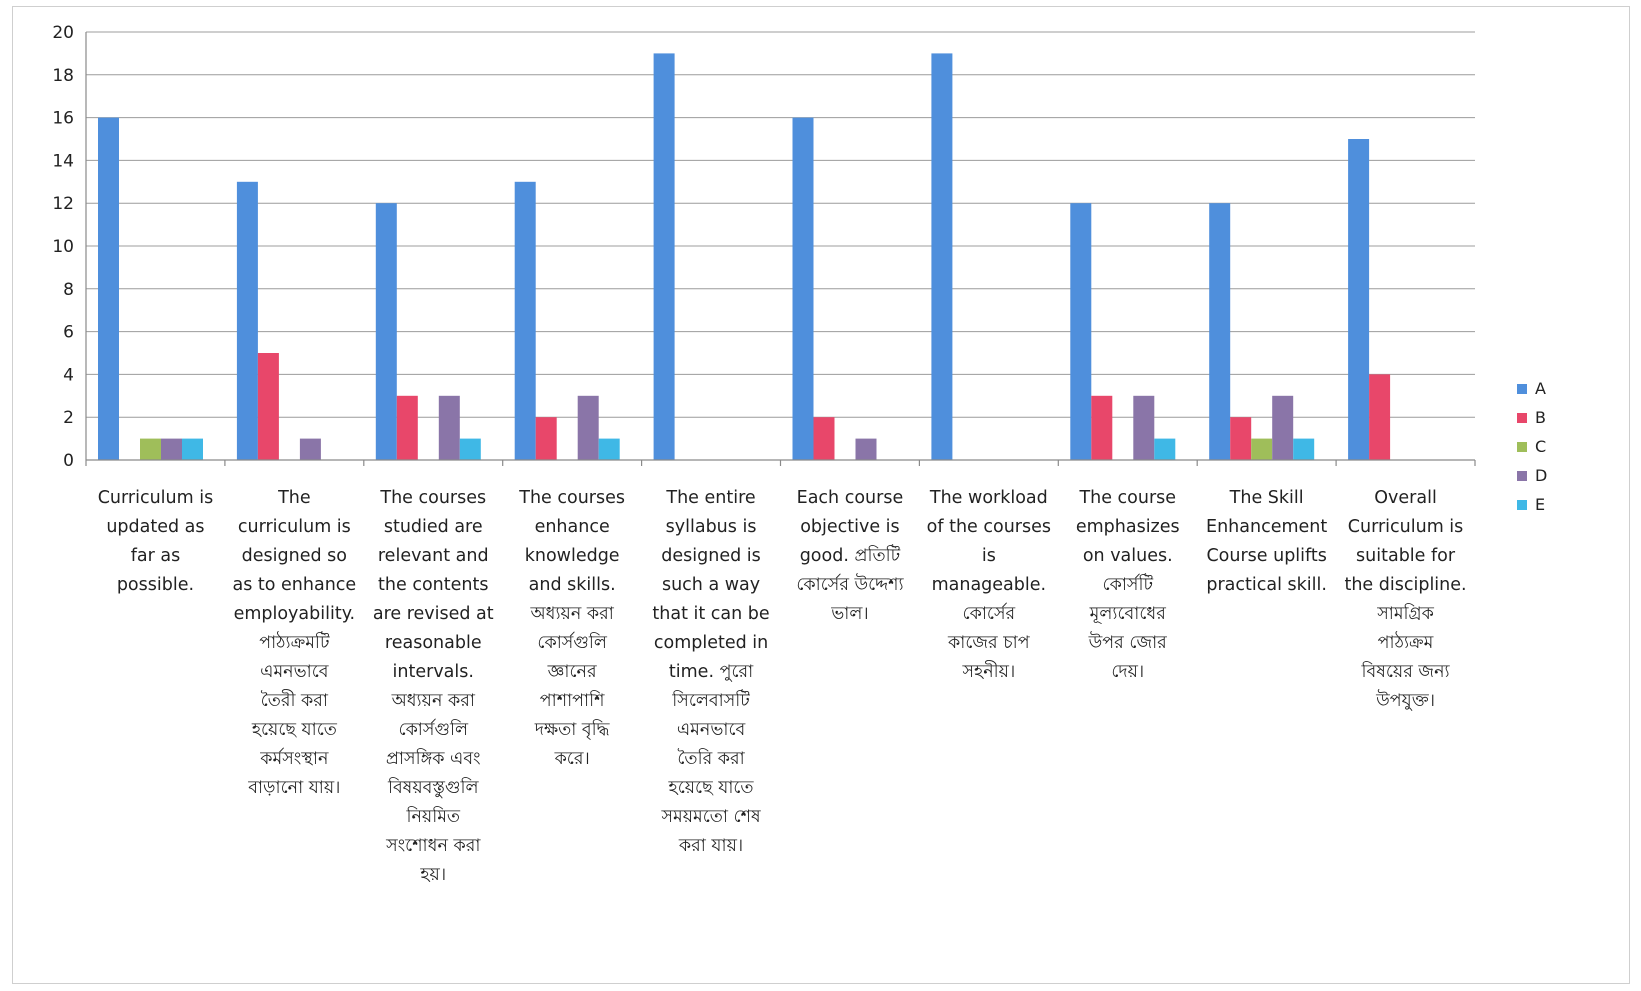  I want to click on category-label-line: such a way, so click(711, 585).